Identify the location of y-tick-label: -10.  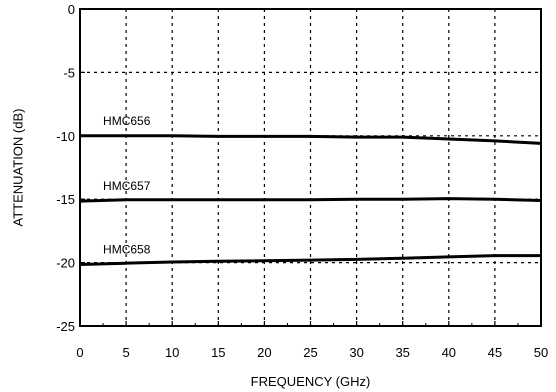
(65, 136).